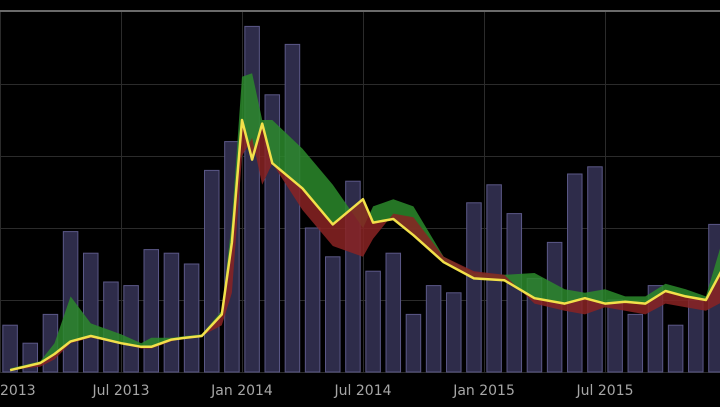  Describe the element at coordinates (241, 391) in the screenshot. I see `x-tick-label: Jan 2014` at that location.